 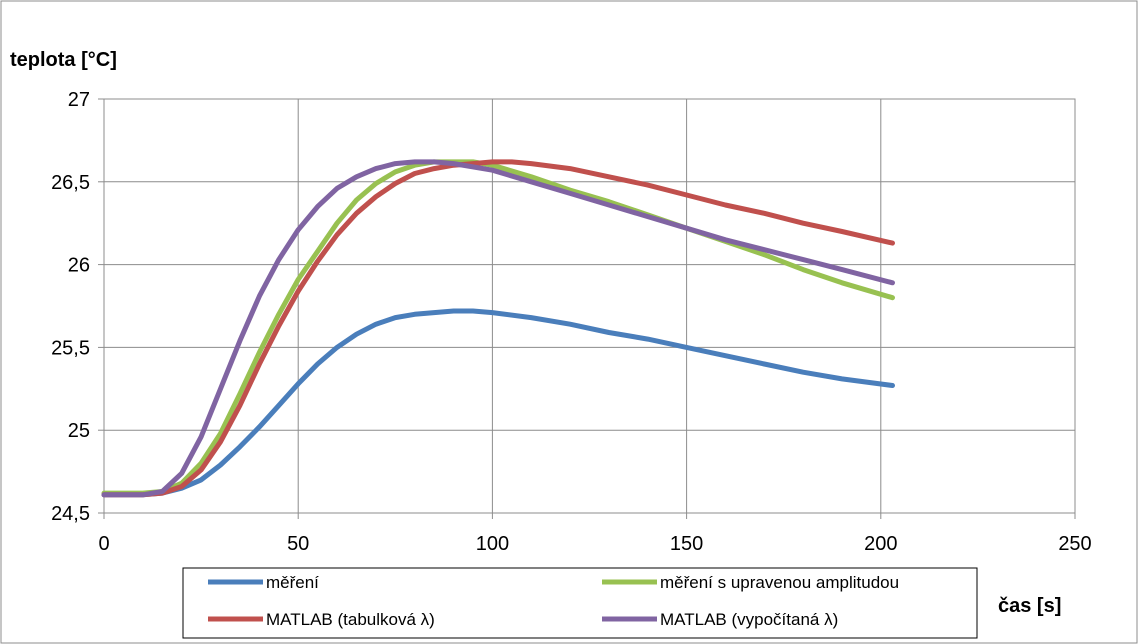 What do you see at coordinates (779, 582) in the screenshot?
I see `legend-label-2: měření s upravenou amplitudou` at bounding box center [779, 582].